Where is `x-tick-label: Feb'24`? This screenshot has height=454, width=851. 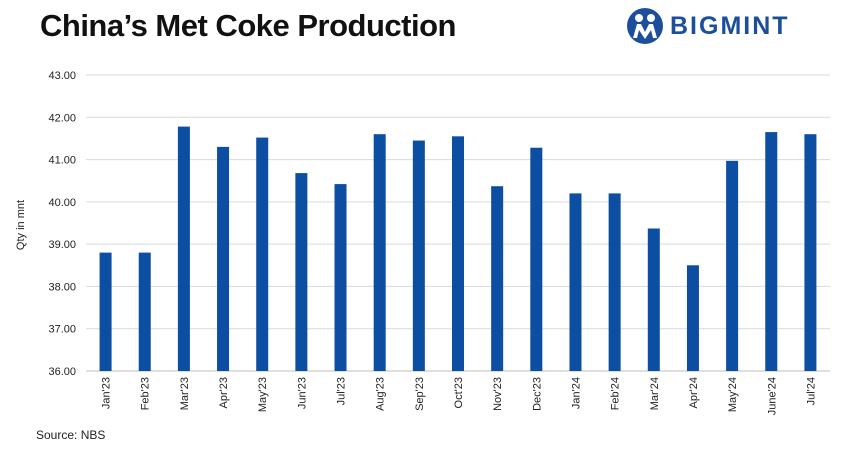
x-tick-label: Feb'24 is located at coordinates (616, 393).